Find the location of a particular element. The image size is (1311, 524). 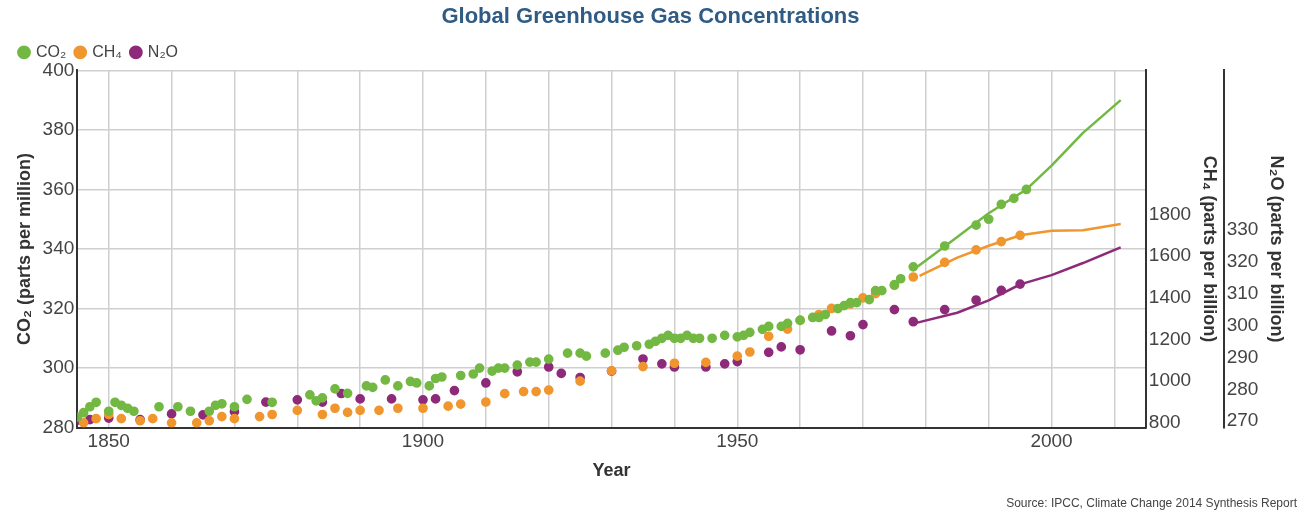

y-tick-label: 320 is located at coordinates (58, 307).